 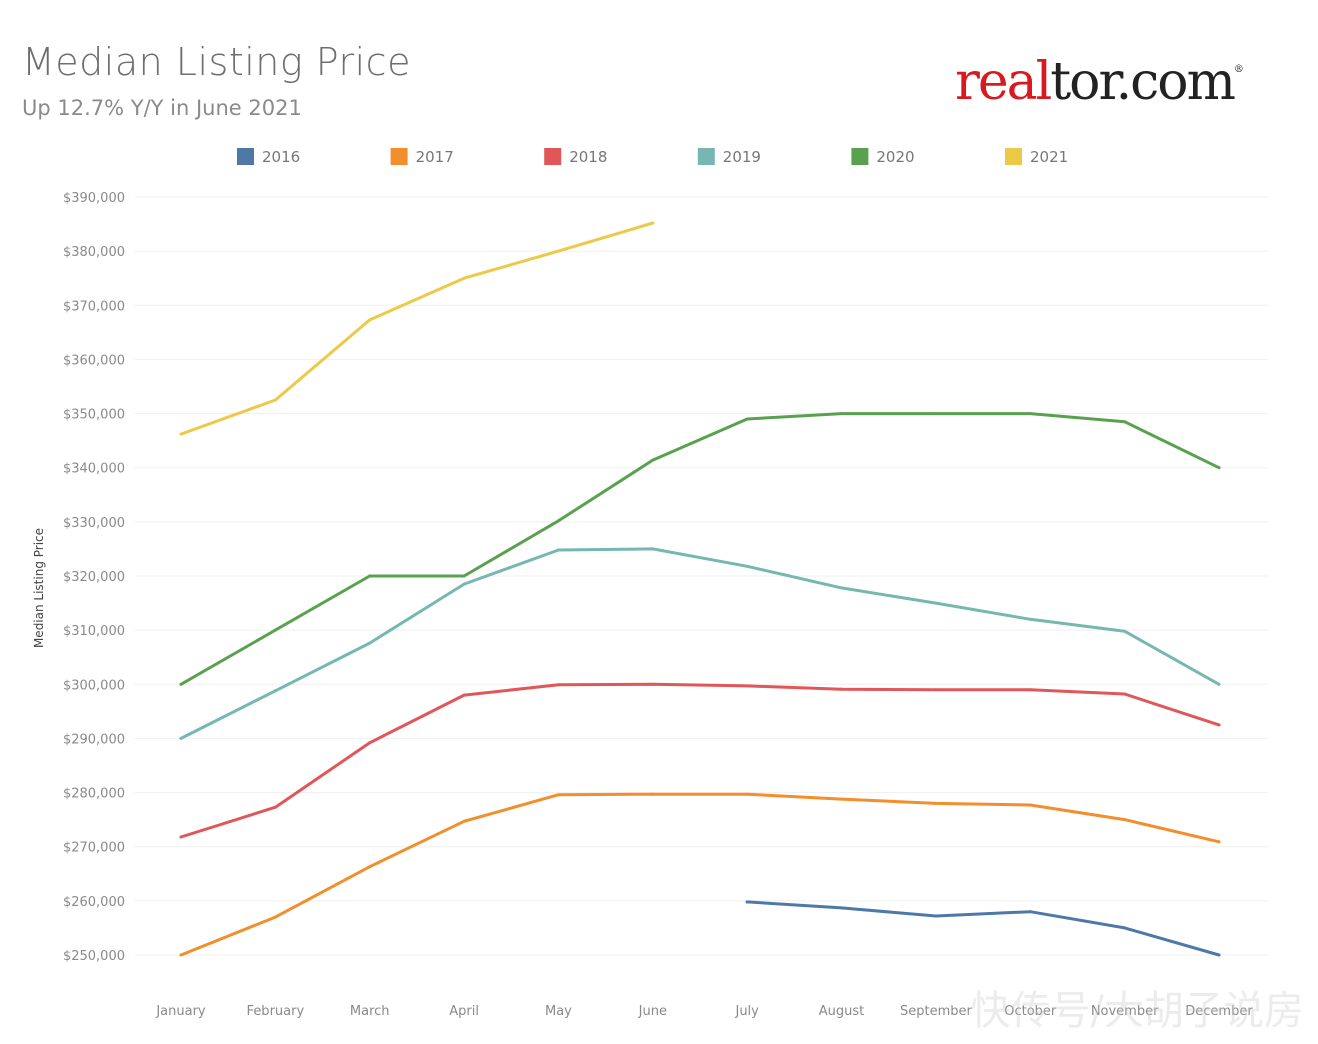 What do you see at coordinates (1030, 690) in the screenshot?
I see `data-point-2018-october` at bounding box center [1030, 690].